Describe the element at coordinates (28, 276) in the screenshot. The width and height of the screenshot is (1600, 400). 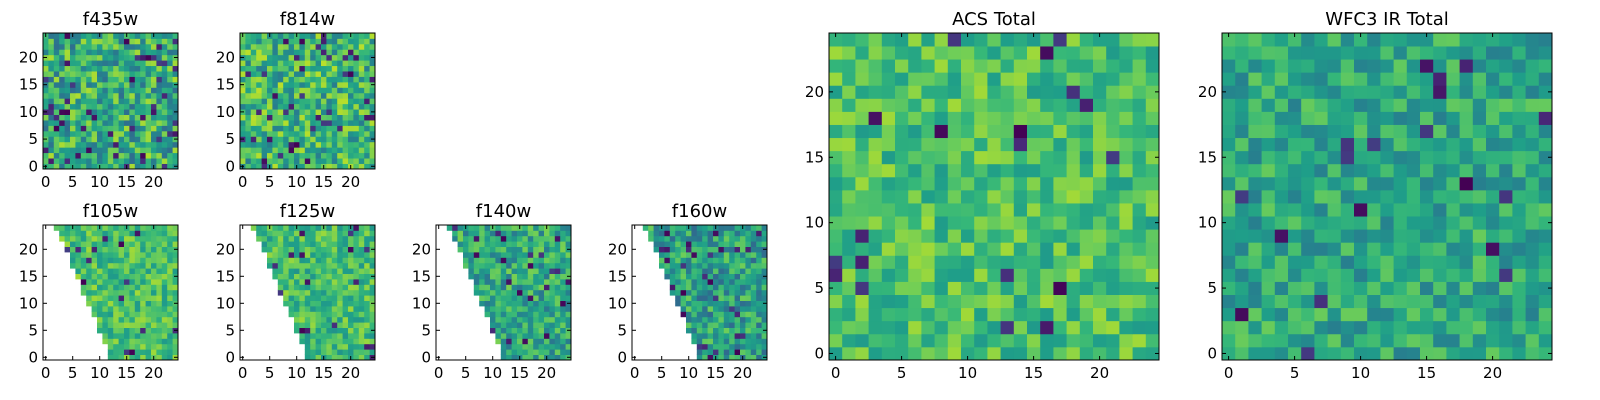
I see `y-tick-label: 15` at that location.